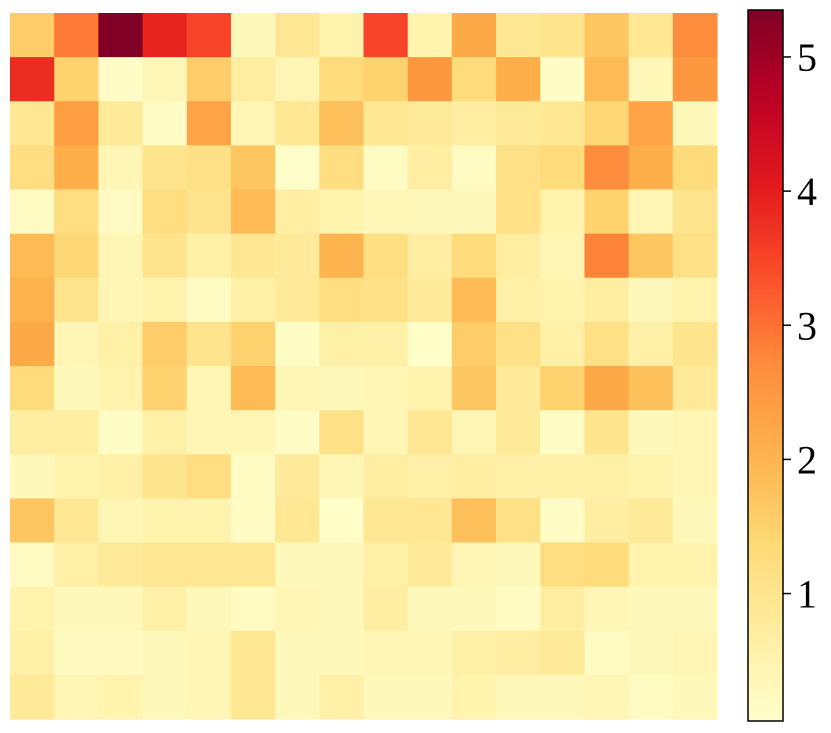 This screenshot has height=733, width=831. Describe the element at coordinates (430, 300) in the screenshot. I see `heatmap-cell-r6-c9` at that location.